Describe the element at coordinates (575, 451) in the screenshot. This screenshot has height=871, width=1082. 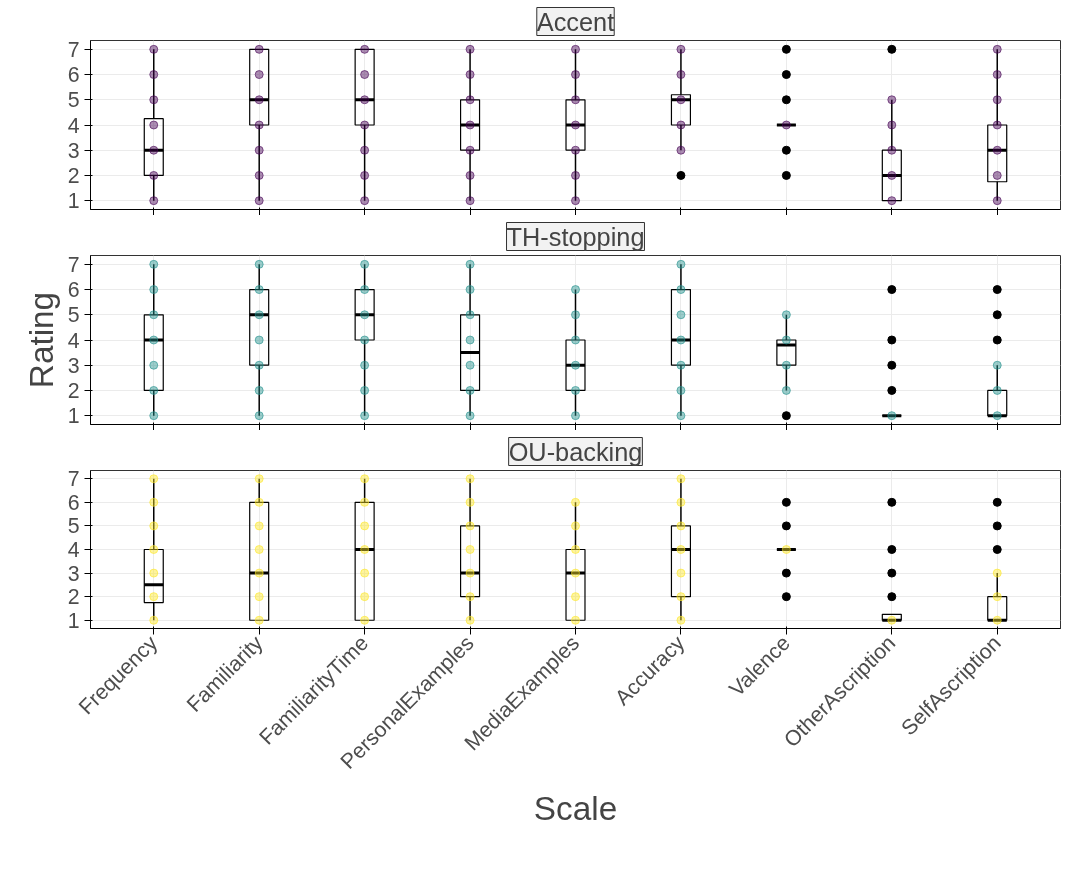
I see `chart-title: OU-backing` at that location.